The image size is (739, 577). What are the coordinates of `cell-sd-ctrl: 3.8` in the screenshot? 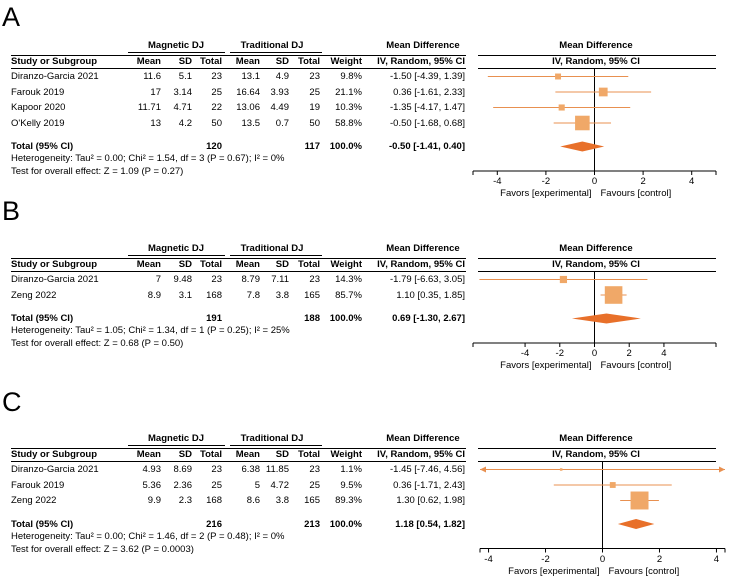 It's located at (282, 295).